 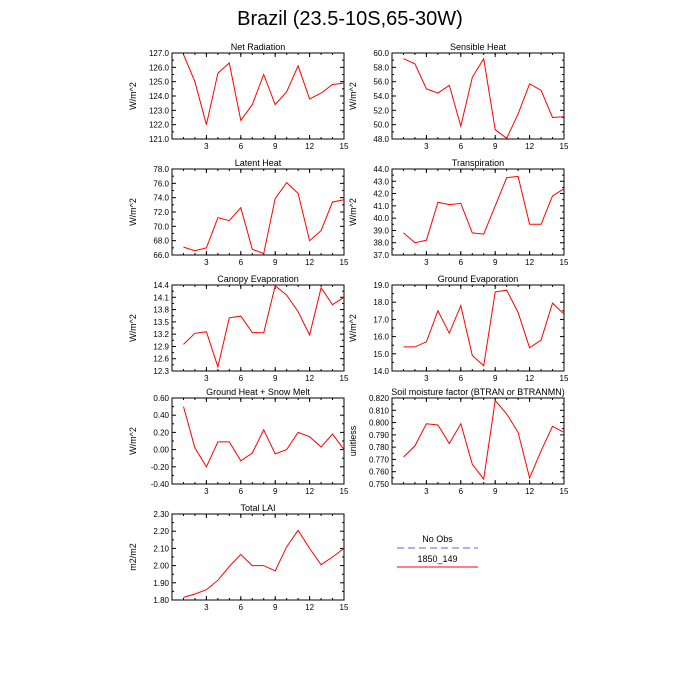 I want to click on y-tick-label: 2.10, so click(x=161, y=548).